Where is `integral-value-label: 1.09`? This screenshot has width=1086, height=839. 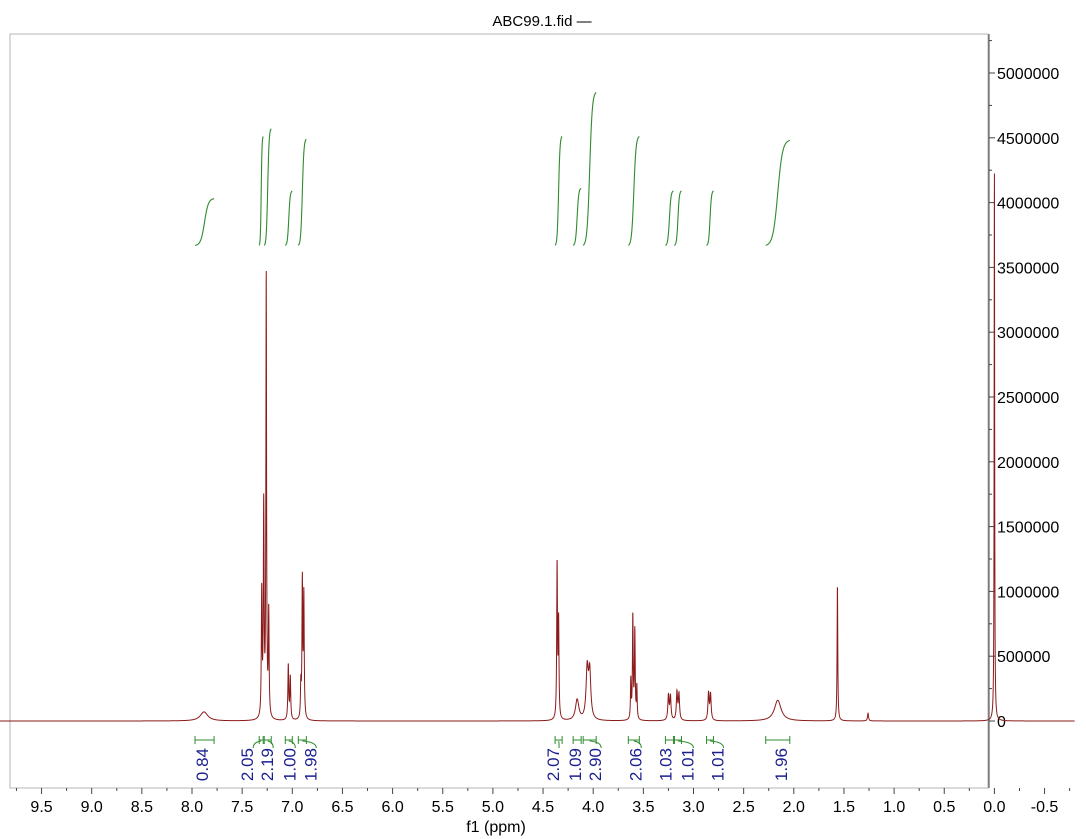 integral-value-label: 1.09 is located at coordinates (575, 764).